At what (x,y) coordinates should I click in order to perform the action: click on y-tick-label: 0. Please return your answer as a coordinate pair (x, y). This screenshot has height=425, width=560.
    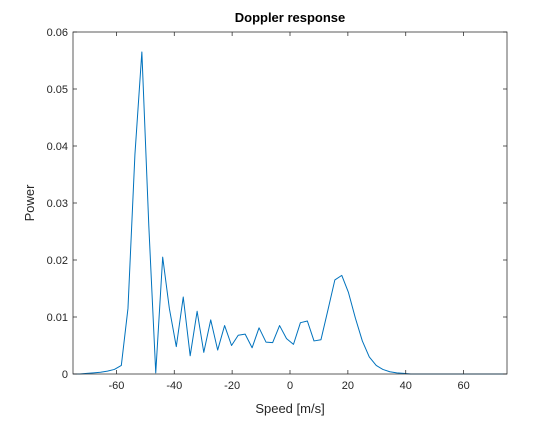
    Looking at the image, I should click on (65, 375).